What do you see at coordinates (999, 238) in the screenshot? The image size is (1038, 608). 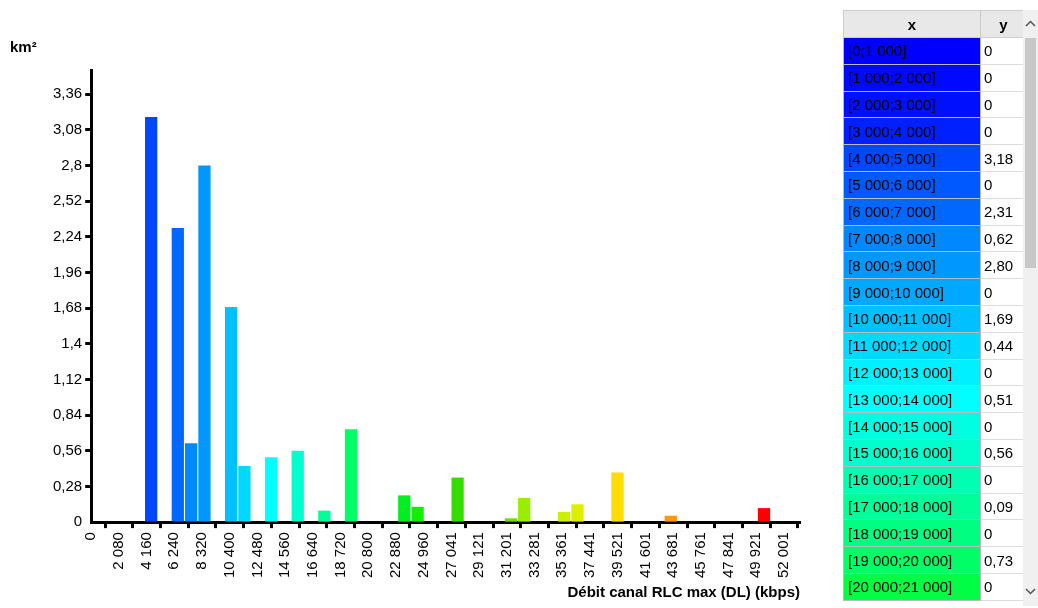 I see `text: 0,62` at bounding box center [999, 238].